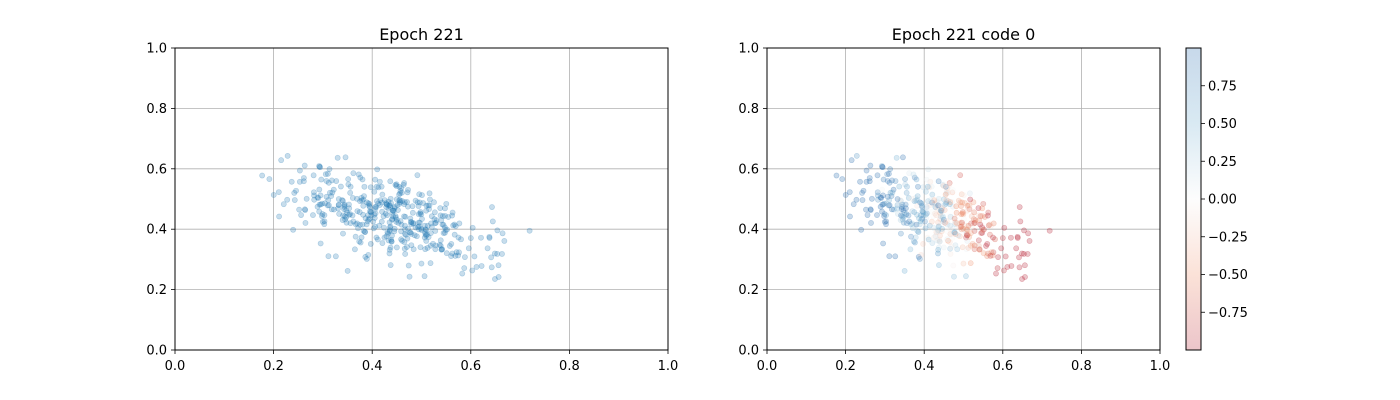 This screenshot has height=400, width=1400. What do you see at coordinates (372, 366) in the screenshot?
I see `x-tick-label: 0.4` at bounding box center [372, 366].